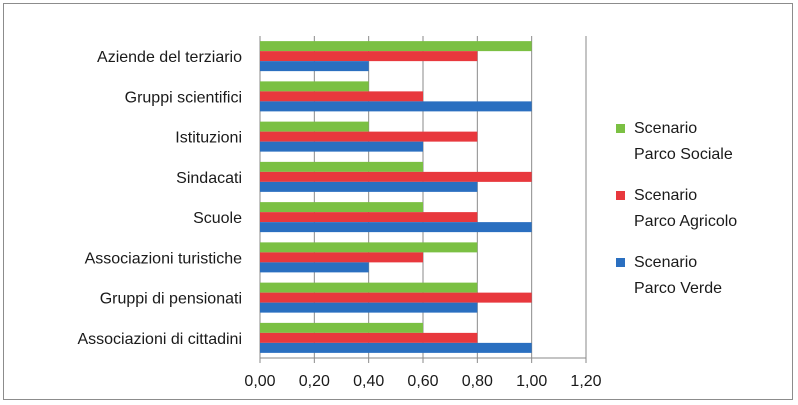 Image resolution: width=798 pixels, height=405 pixels. What do you see at coordinates (314, 381) in the screenshot?
I see `x-tick-label: 0,20` at bounding box center [314, 381].